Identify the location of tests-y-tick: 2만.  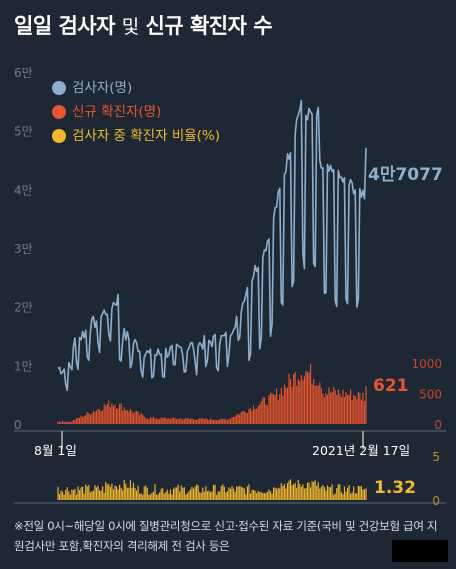
(23, 308).